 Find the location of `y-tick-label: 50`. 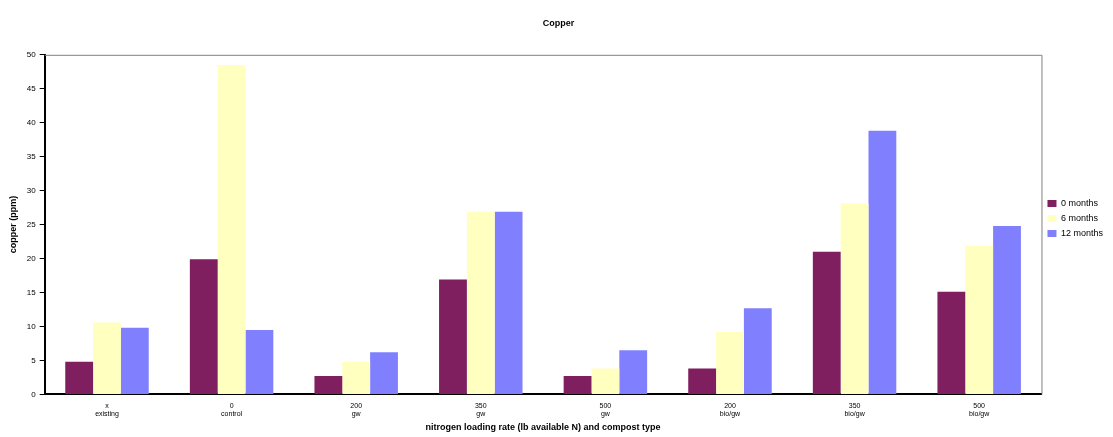

y-tick-label: 50 is located at coordinates (31, 54).